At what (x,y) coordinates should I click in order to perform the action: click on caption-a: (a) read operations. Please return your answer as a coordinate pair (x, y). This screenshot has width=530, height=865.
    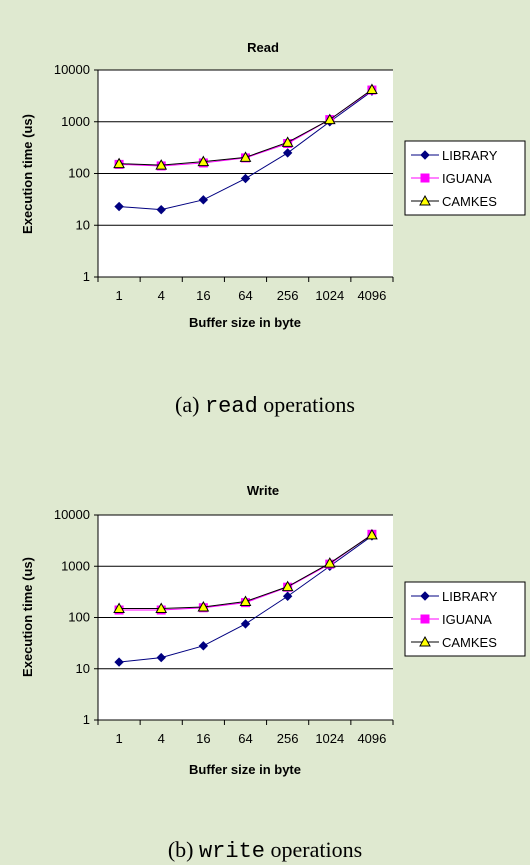
    Looking at the image, I should click on (265, 405).